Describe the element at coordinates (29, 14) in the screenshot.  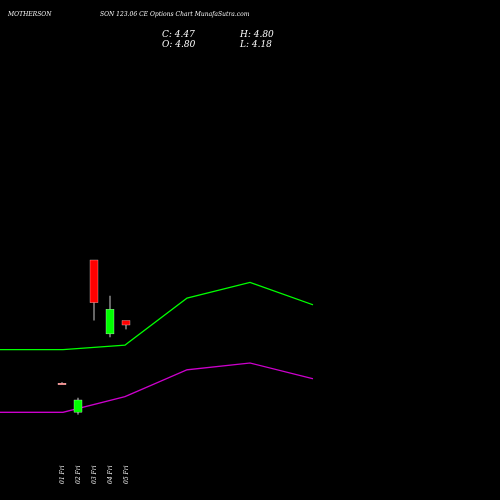
I see `header-symbol: MOTHERSON` at that location.